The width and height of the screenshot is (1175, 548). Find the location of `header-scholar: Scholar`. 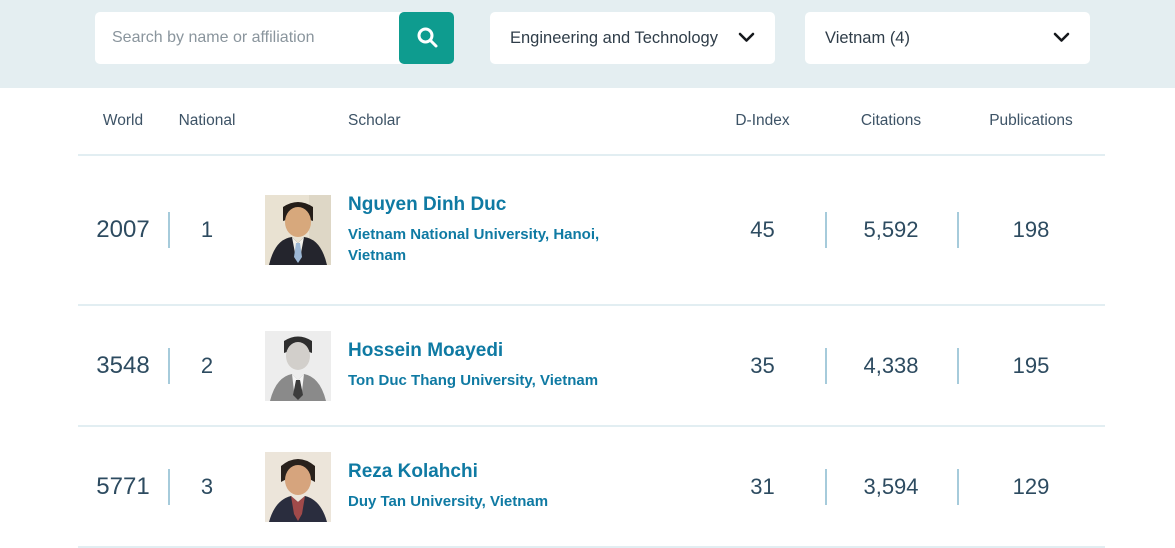

header-scholar: Scholar is located at coordinates (374, 120).